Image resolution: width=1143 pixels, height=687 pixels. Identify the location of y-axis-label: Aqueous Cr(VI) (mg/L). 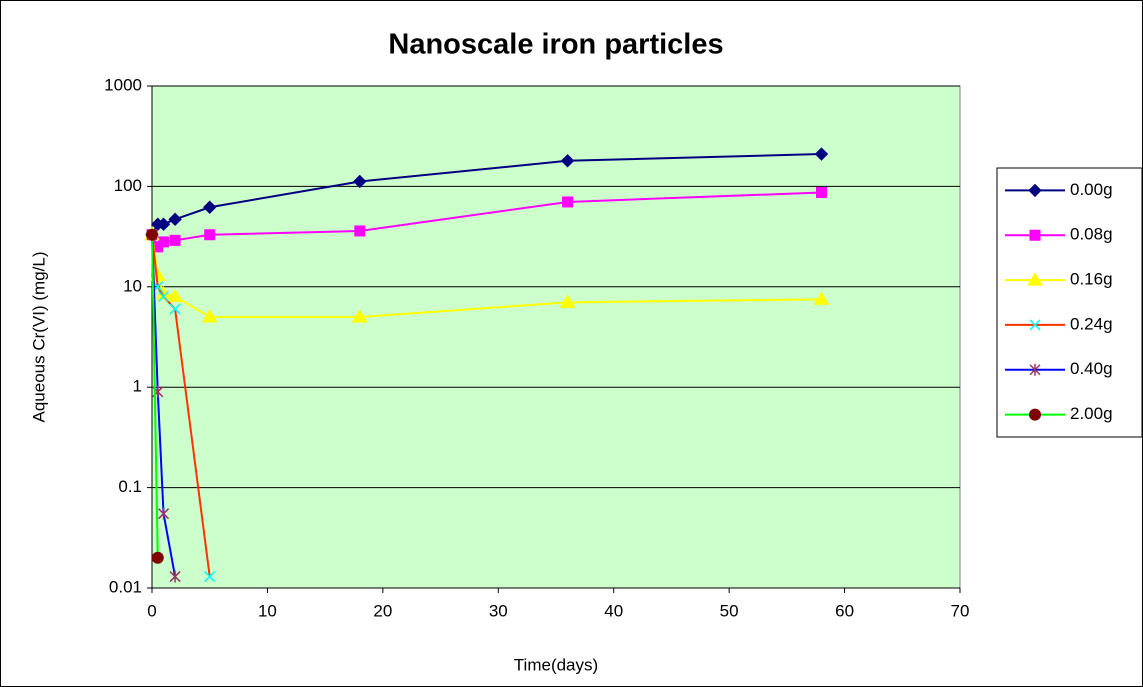
(38, 337).